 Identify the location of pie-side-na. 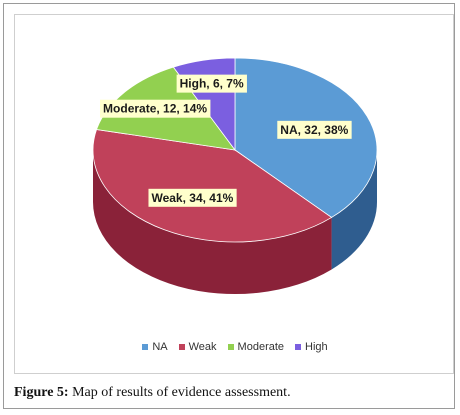
(354, 210).